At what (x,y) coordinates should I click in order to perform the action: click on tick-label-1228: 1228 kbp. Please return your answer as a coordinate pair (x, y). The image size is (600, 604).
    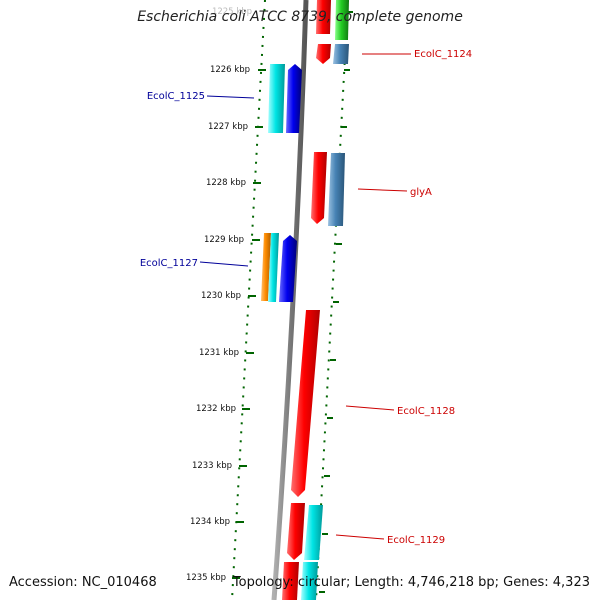
    Looking at the image, I should click on (226, 183).